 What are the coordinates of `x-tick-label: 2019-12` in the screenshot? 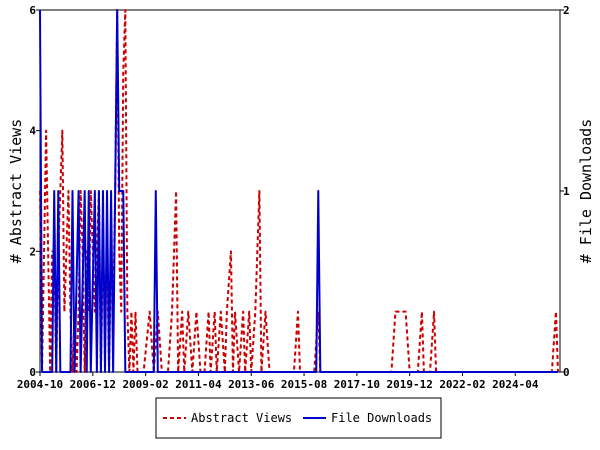 It's located at (410, 384).